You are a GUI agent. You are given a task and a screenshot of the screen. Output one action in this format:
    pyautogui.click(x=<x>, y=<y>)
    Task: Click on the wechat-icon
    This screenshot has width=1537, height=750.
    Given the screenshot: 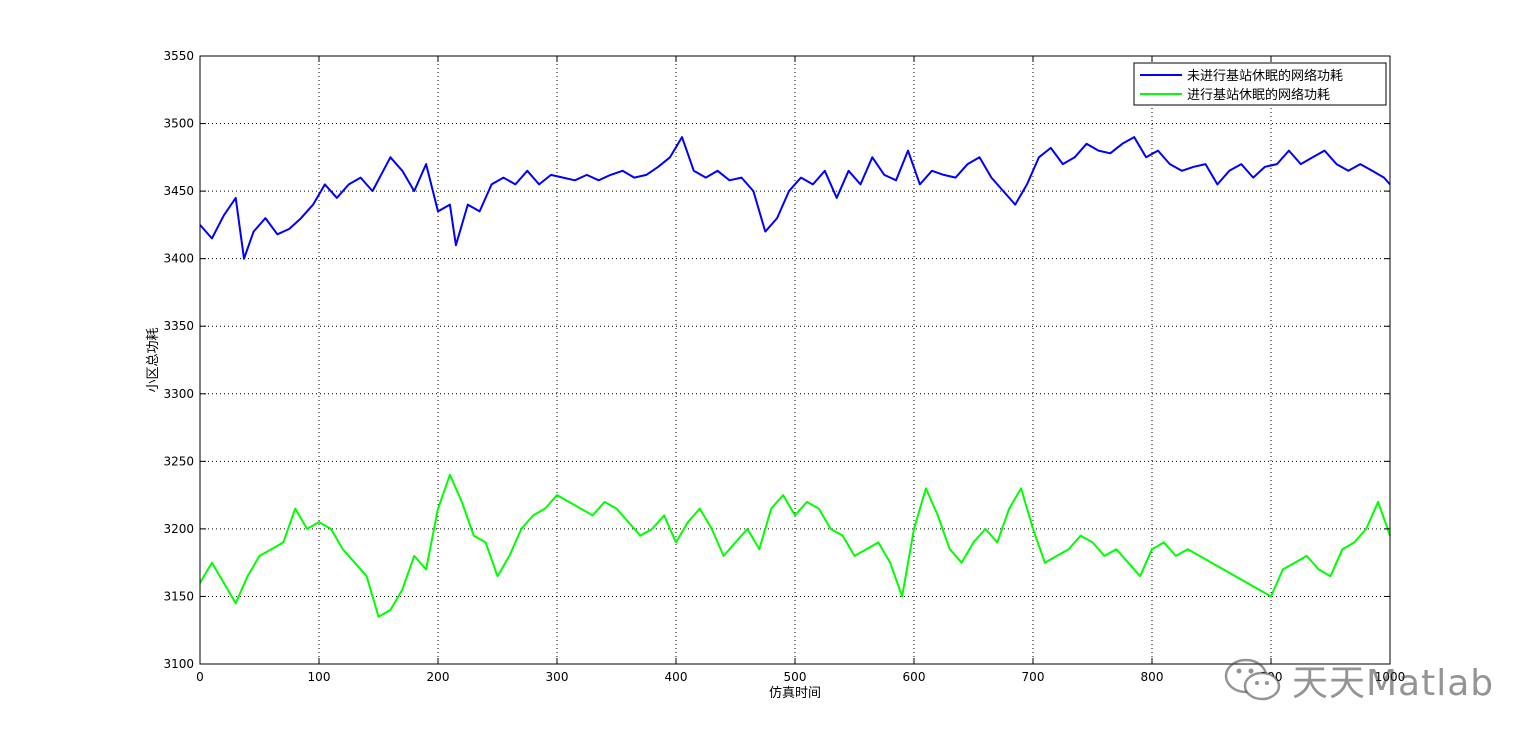 What is the action you would take?
    pyautogui.click(x=1252, y=679)
    